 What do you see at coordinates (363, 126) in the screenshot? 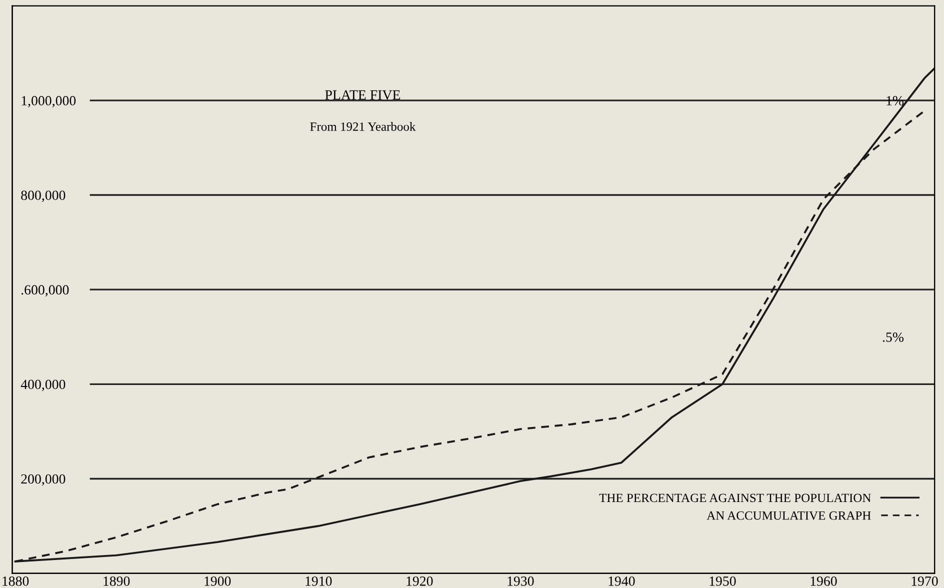
I see `text: From 1921 Yearbook` at bounding box center [363, 126].